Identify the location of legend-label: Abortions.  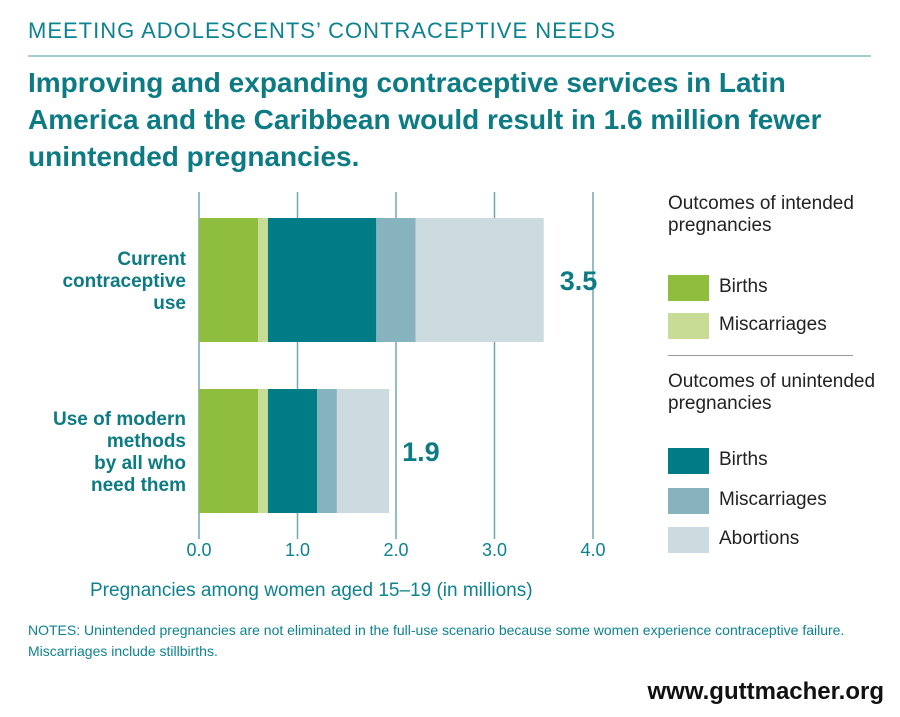
(759, 538).